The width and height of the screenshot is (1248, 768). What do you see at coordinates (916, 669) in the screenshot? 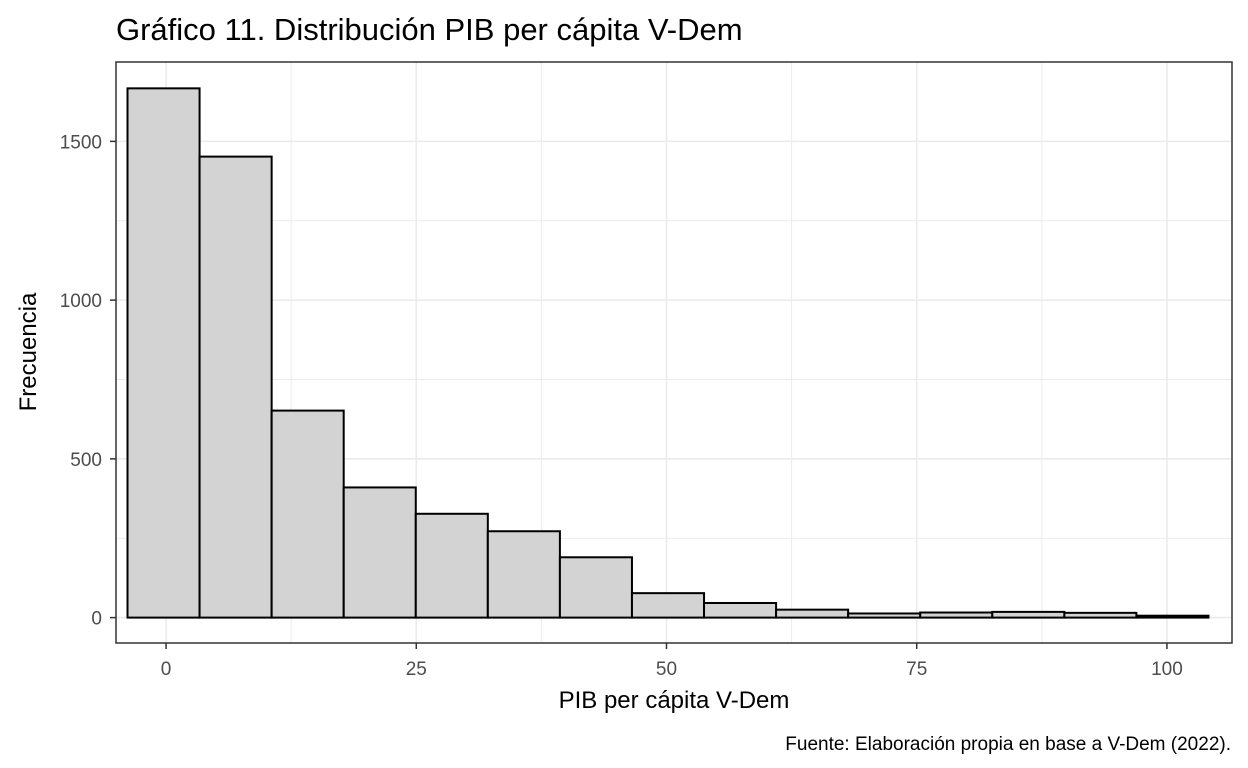
I see `x-tick-label: 75` at bounding box center [916, 669].